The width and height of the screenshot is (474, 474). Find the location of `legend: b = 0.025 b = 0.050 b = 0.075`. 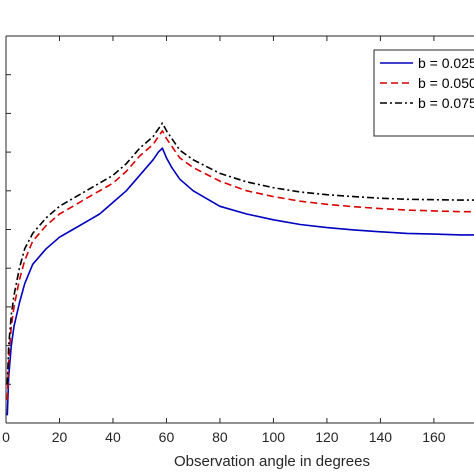

legend: b = 0.025 b = 0.050 b = 0.075 is located at coordinates (423, 93).